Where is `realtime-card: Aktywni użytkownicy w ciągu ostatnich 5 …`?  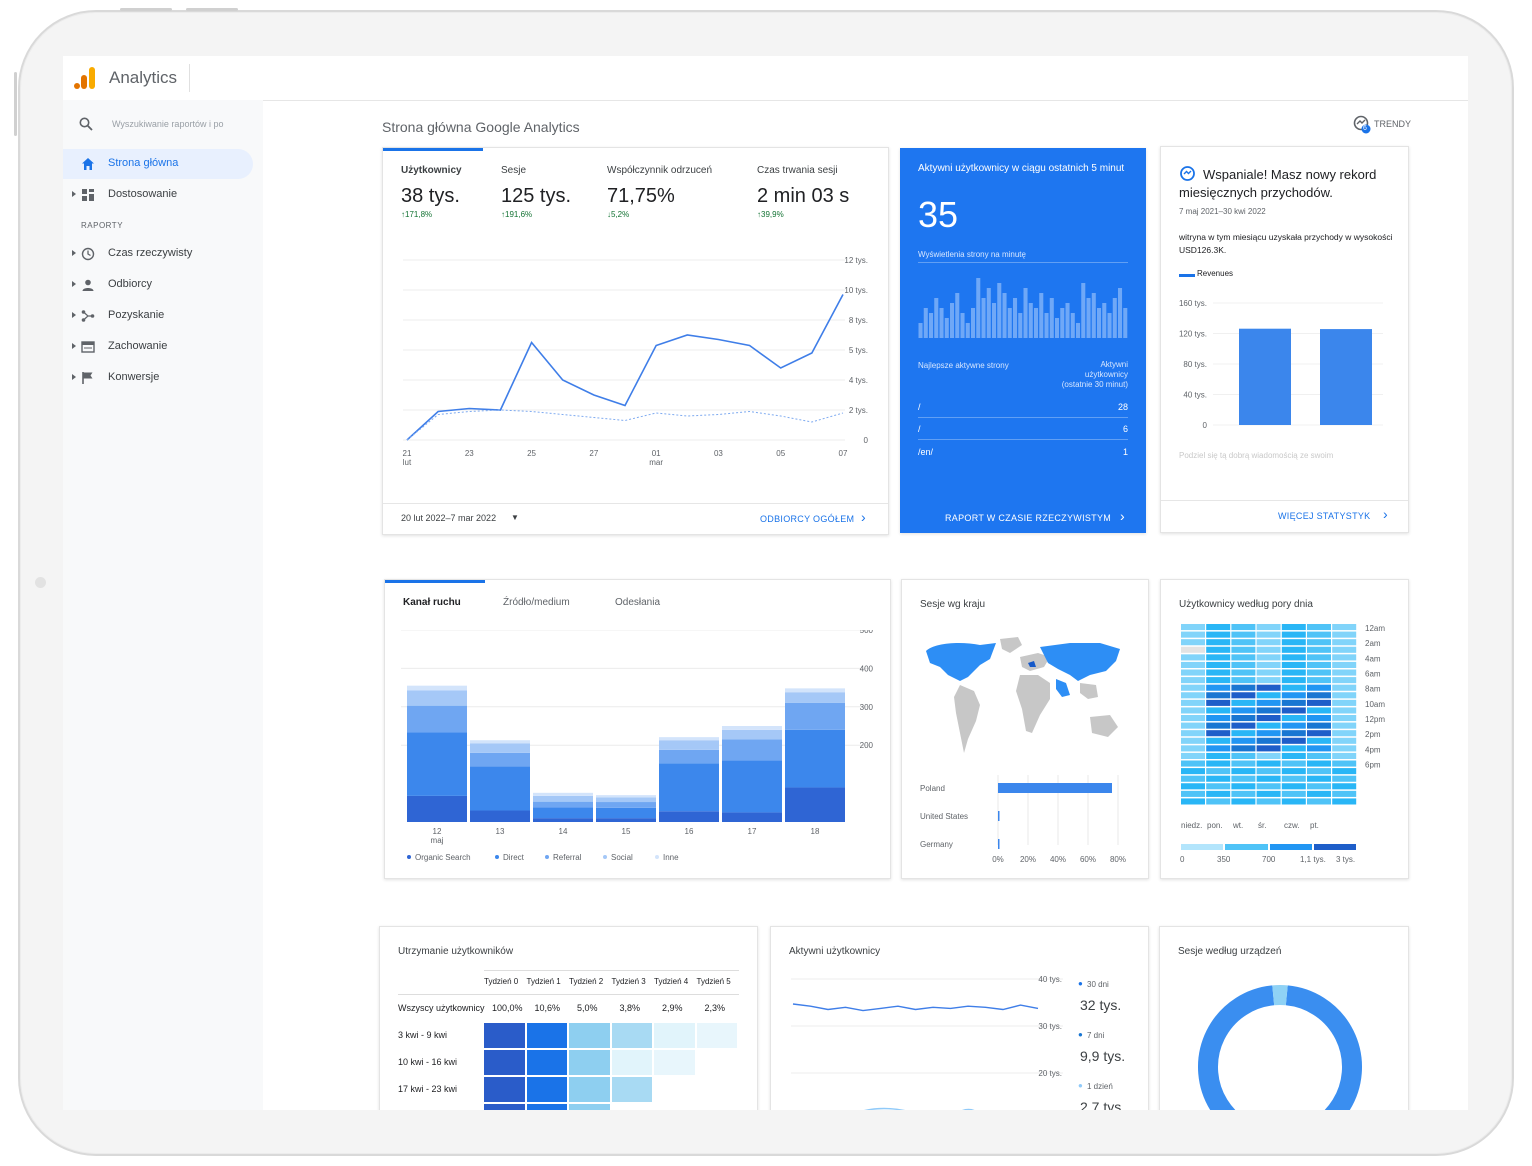 realtime-card: Aktywni użytkownicy w ciągu ostatnich 5 … is located at coordinates (1023, 340).